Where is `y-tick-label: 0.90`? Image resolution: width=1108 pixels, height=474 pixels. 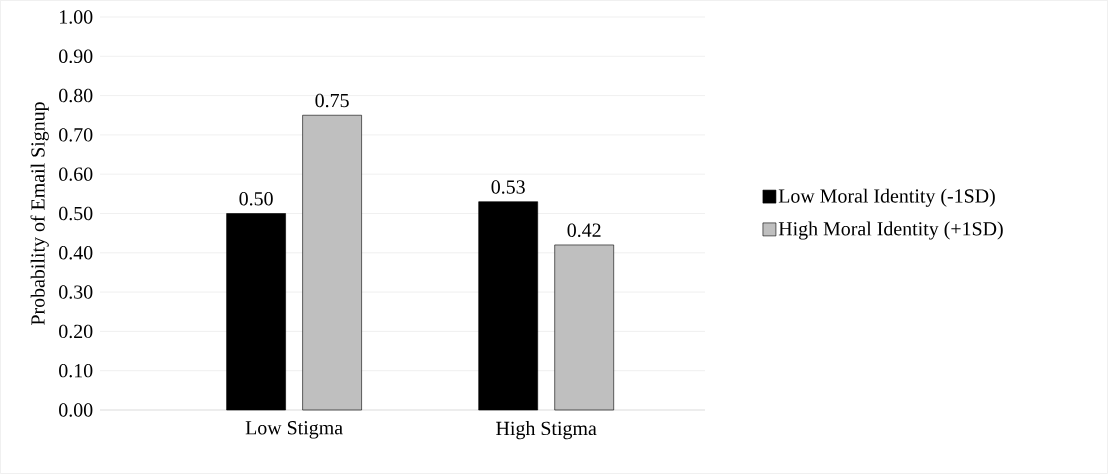
y-tick-label: 0.90 is located at coordinates (76, 56).